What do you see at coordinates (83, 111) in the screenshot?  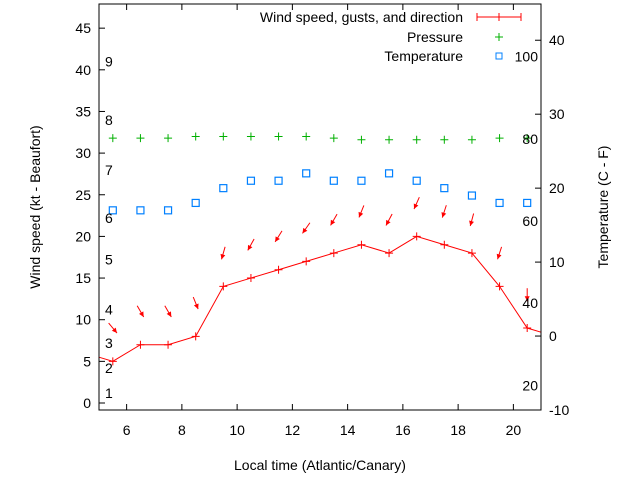 I see `y-tick-label: 35` at bounding box center [83, 111].